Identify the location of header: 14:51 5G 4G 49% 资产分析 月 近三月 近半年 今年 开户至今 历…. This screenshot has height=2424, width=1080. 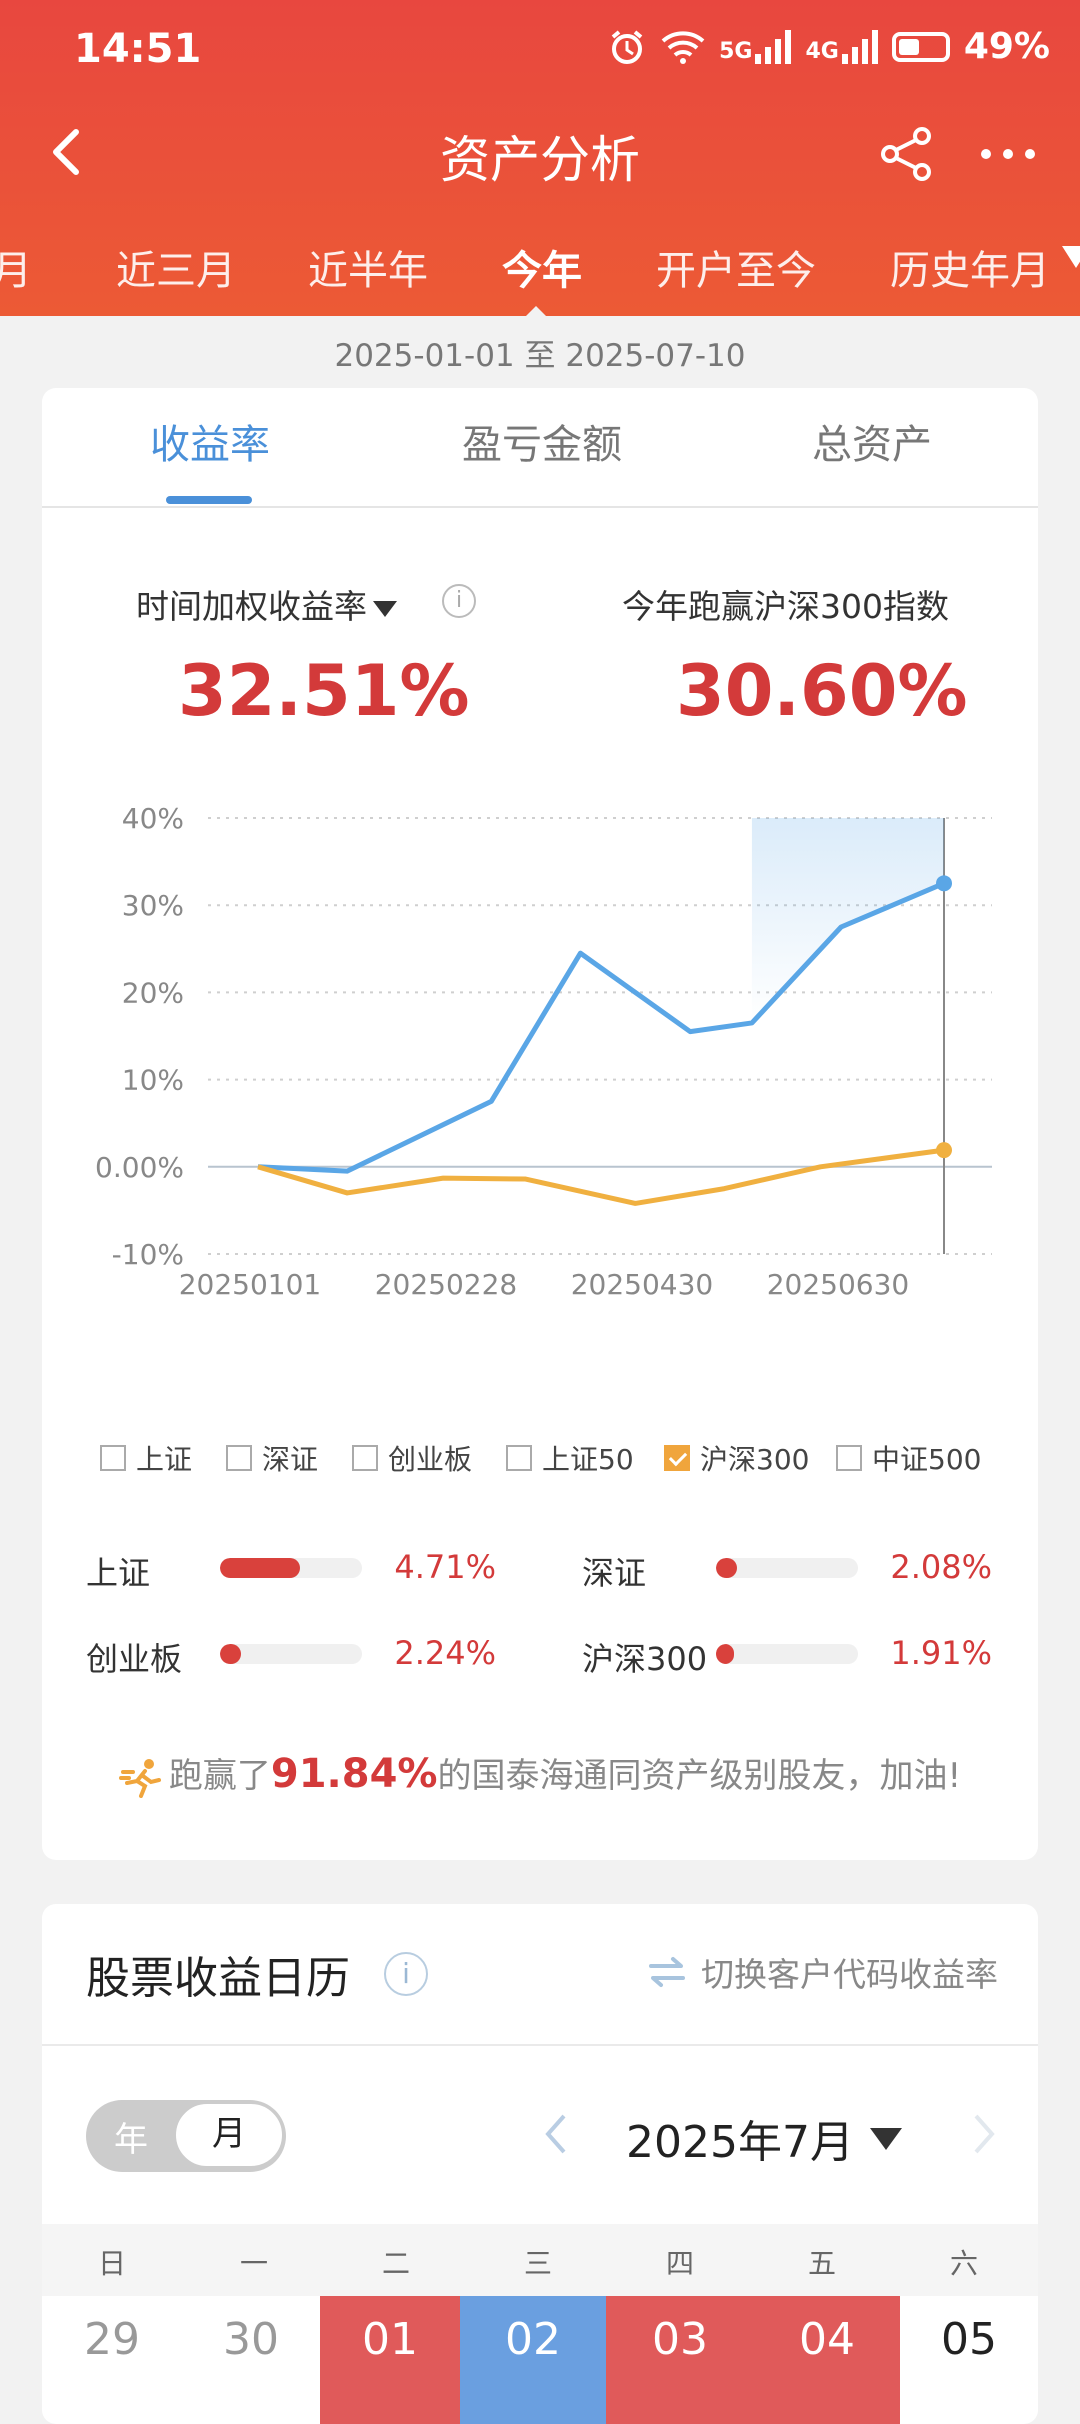
(540, 160).